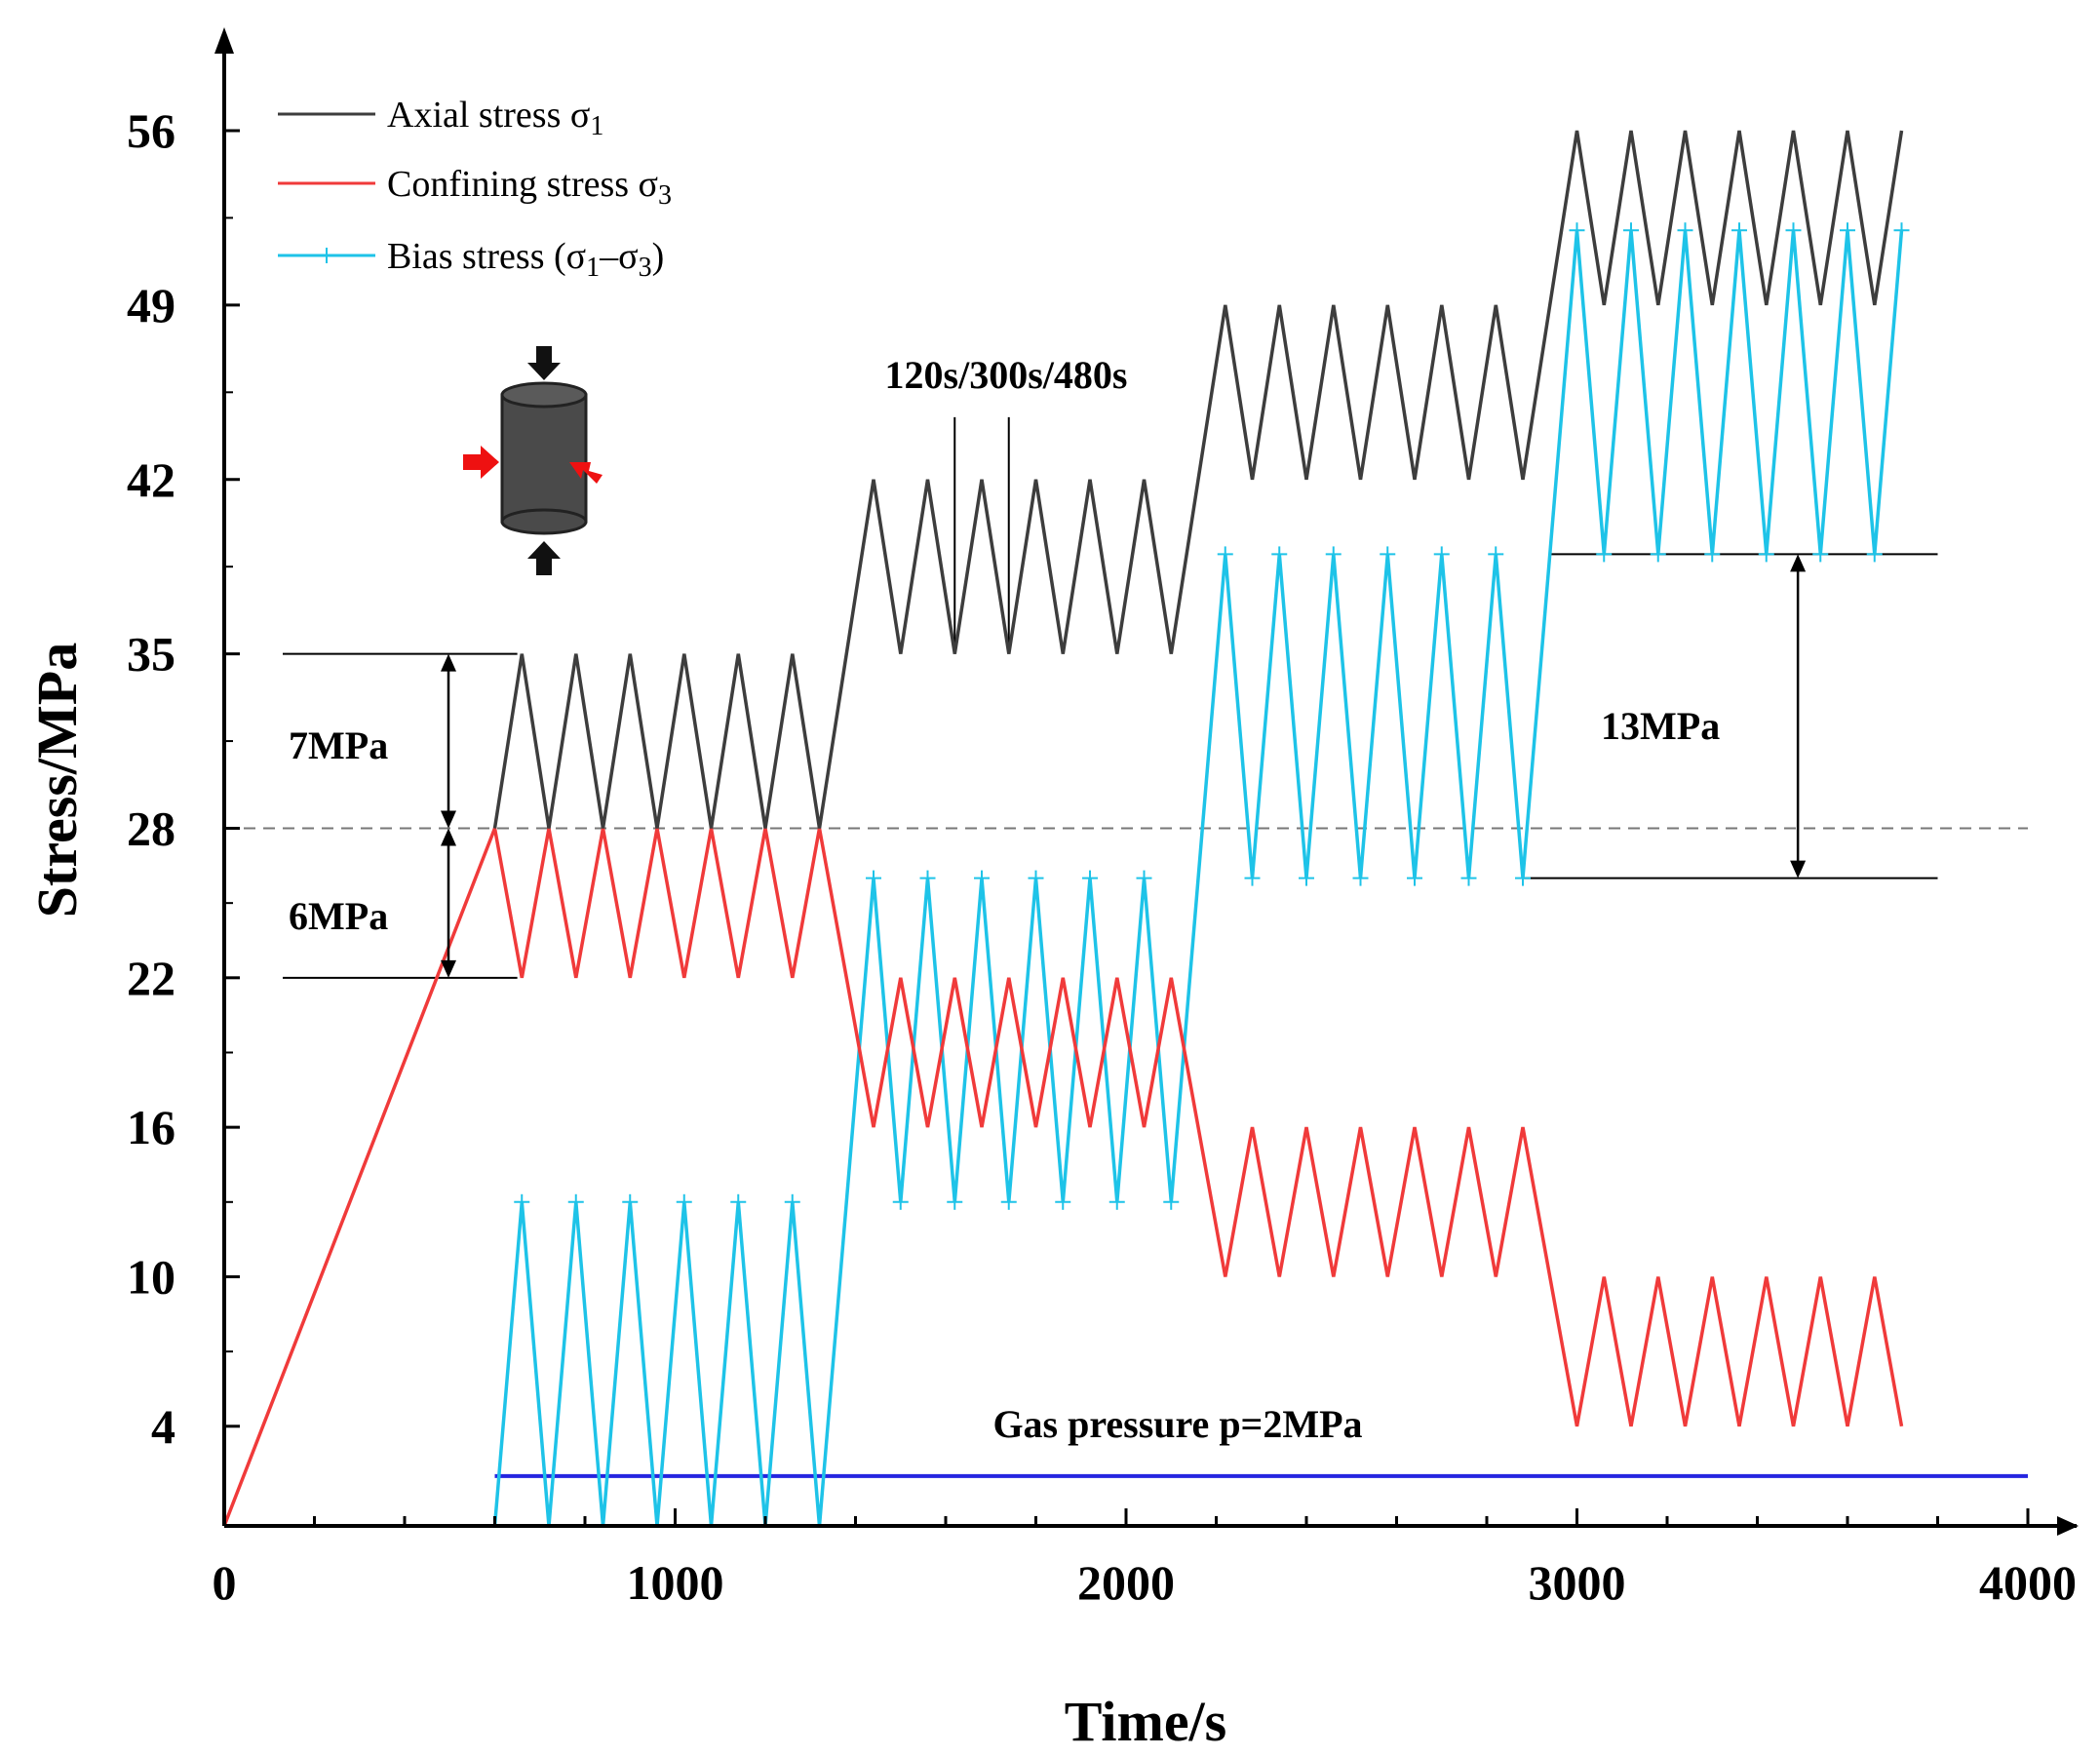 The image size is (2100, 1757). Describe the element at coordinates (151, 1127) in the screenshot. I see `y-tick-label: 16` at that location.